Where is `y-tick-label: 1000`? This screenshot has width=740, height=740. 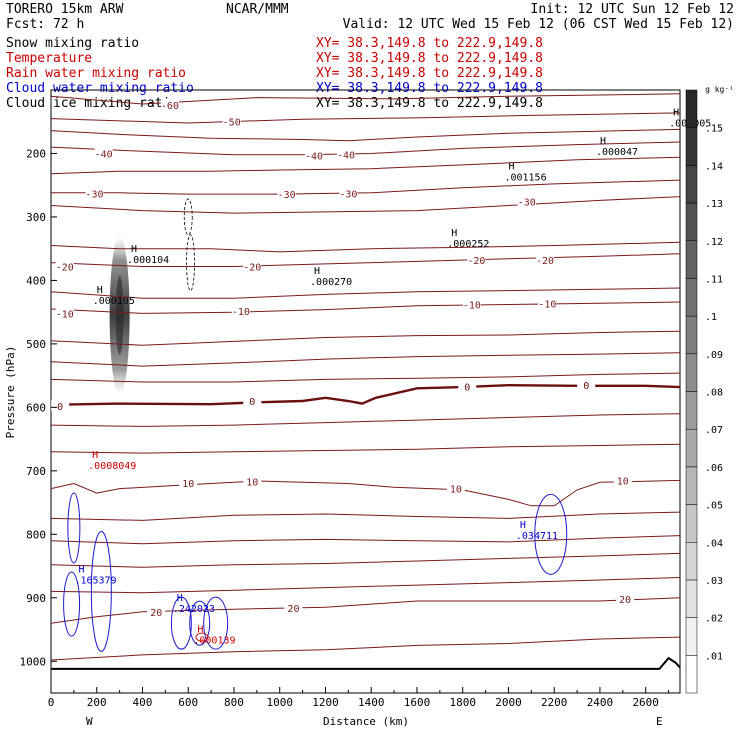
y-tick-label: 1000 is located at coordinates (33, 661).